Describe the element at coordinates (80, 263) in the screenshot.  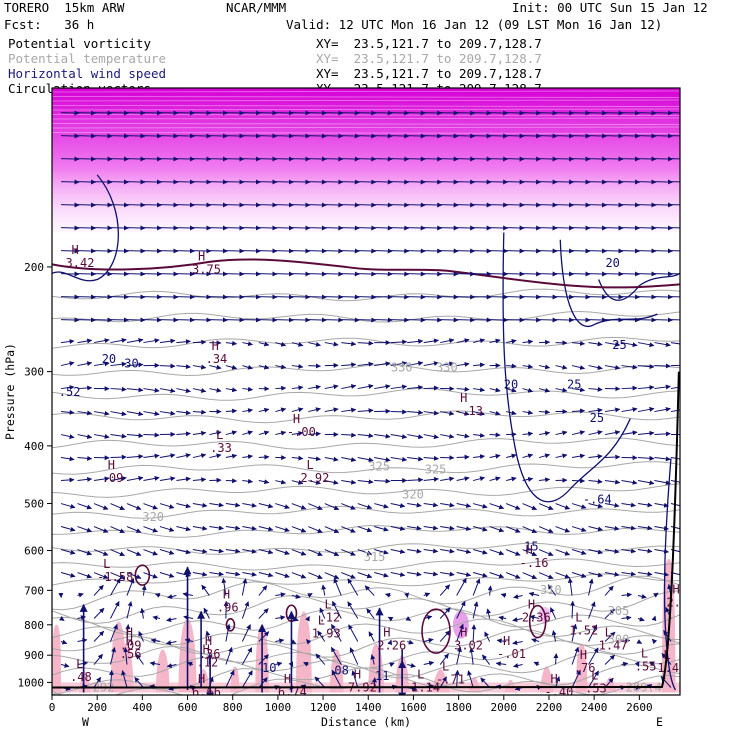
I see `extremum-value: 3.42` at that location.